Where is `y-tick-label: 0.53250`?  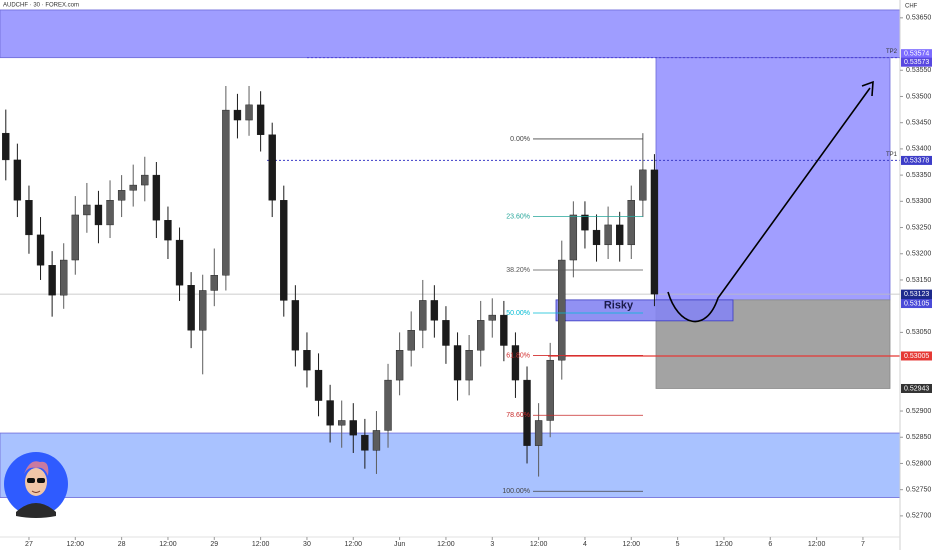
y-tick-label: 0.53250 is located at coordinates (918, 227).